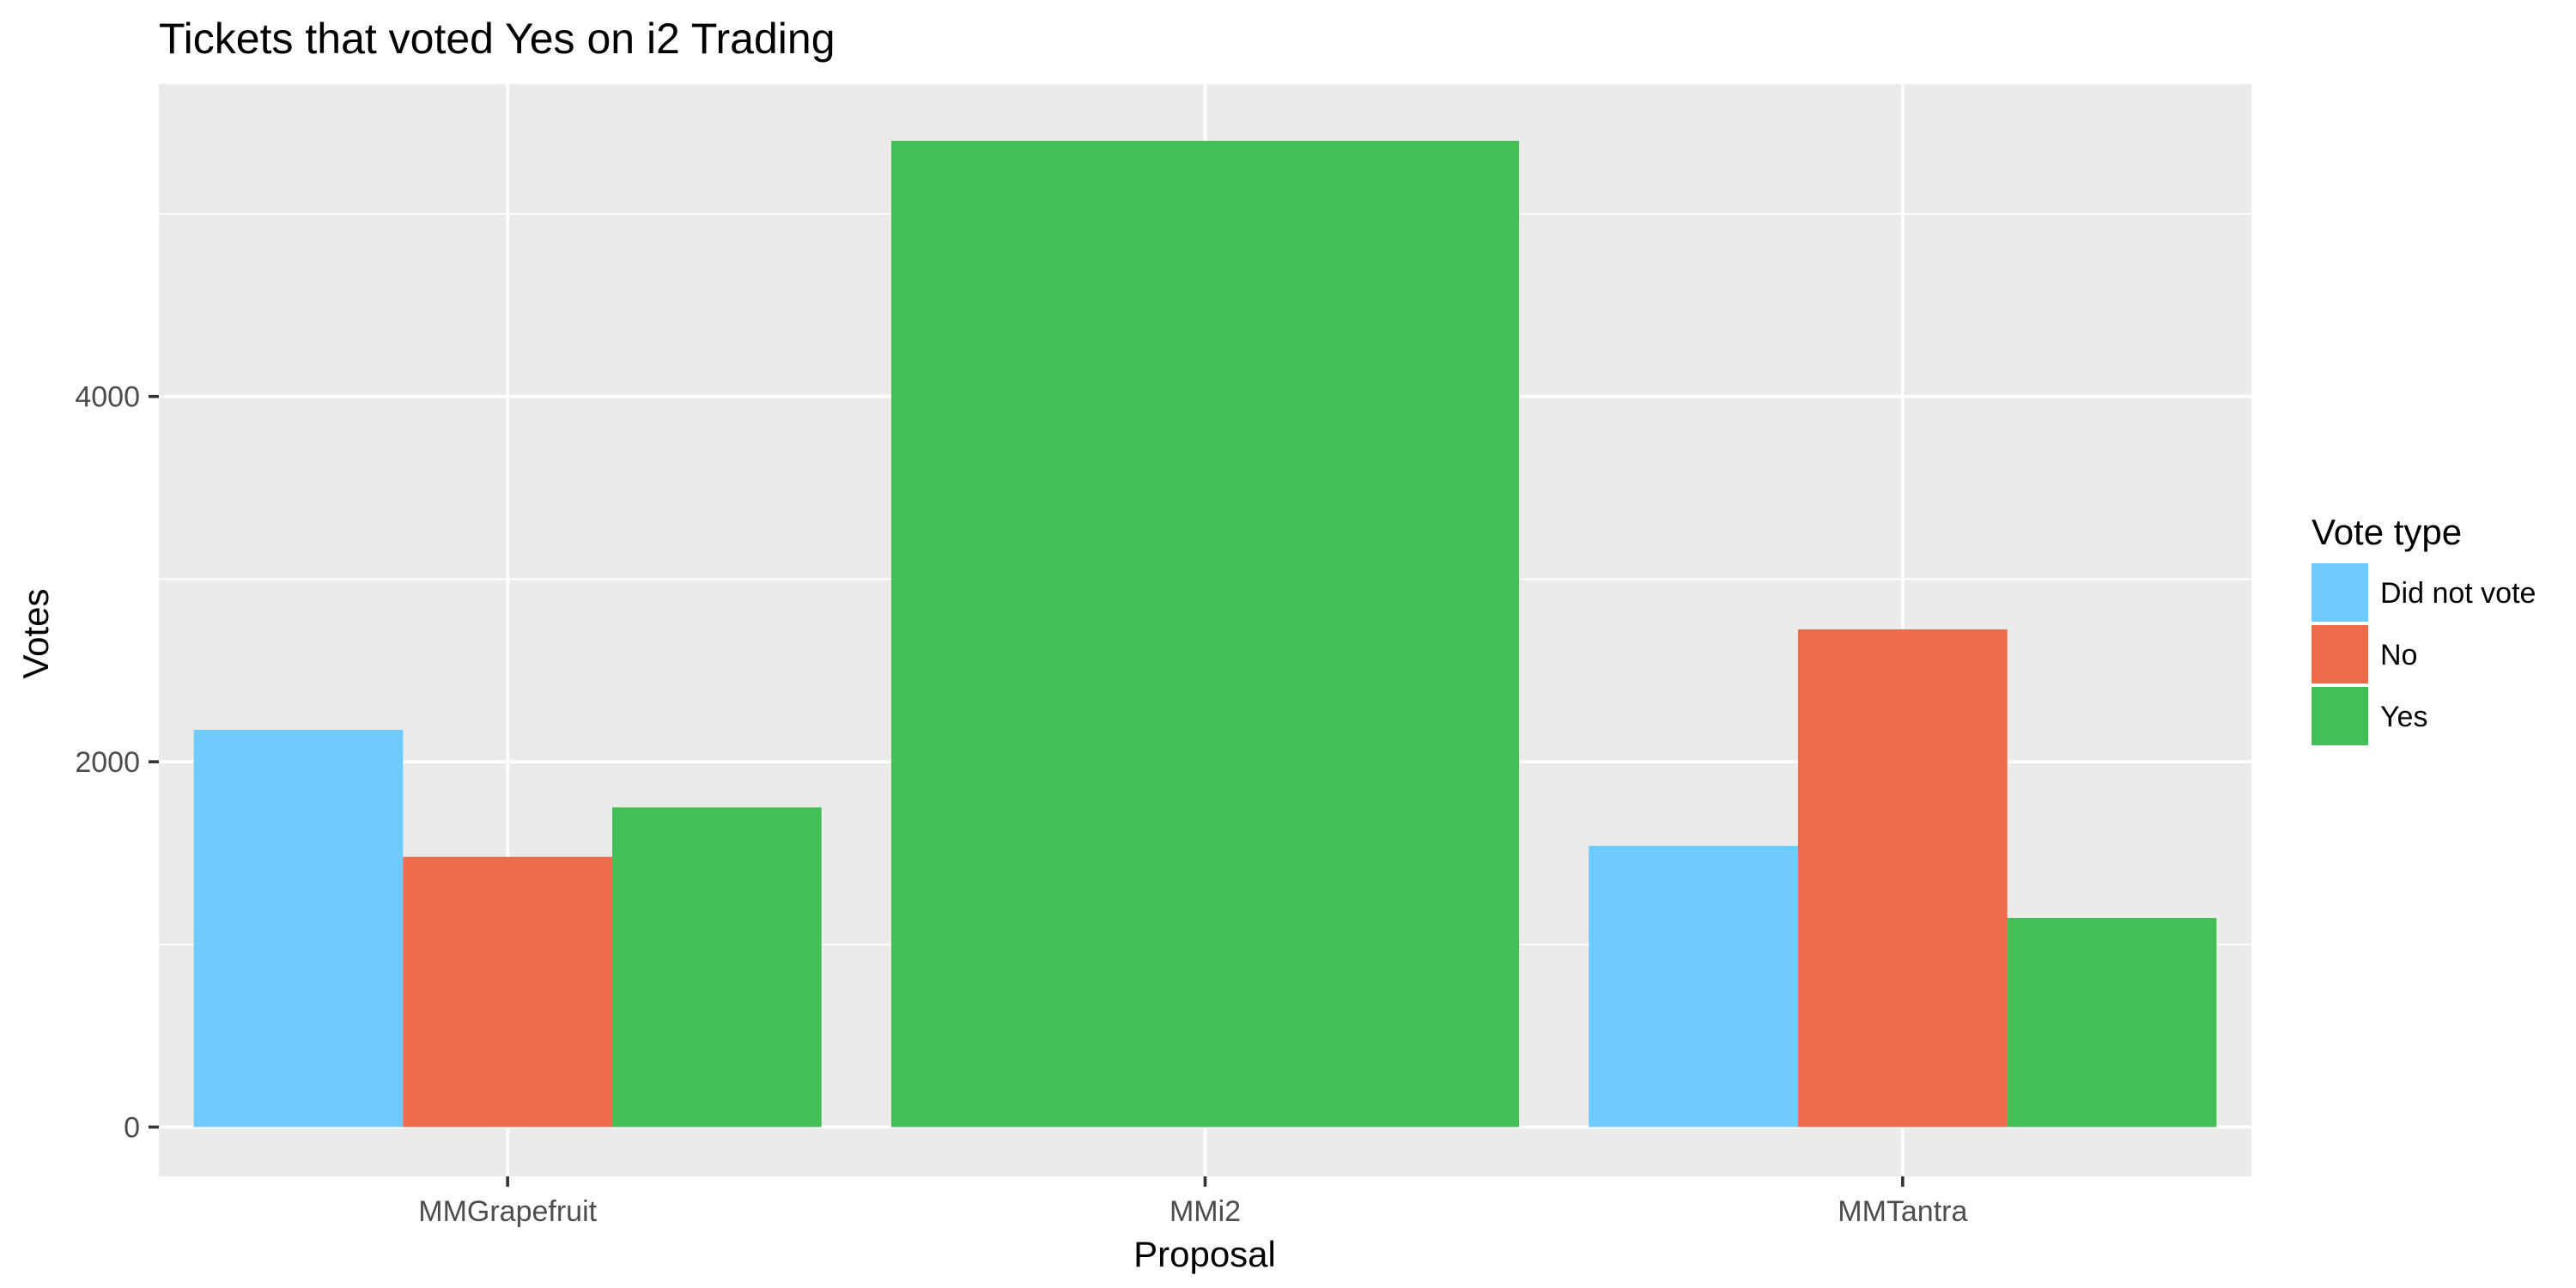 This screenshot has width=2576, height=1288. I want to click on legend-label: No, so click(2398, 655).